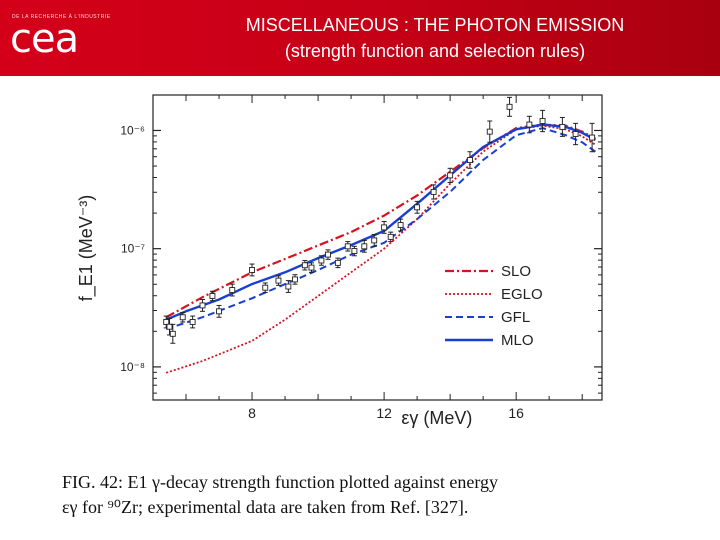 Image resolution: width=720 pixels, height=540 pixels. What do you see at coordinates (515, 317) in the screenshot?
I see `legend-label-gfl: GFL` at bounding box center [515, 317].